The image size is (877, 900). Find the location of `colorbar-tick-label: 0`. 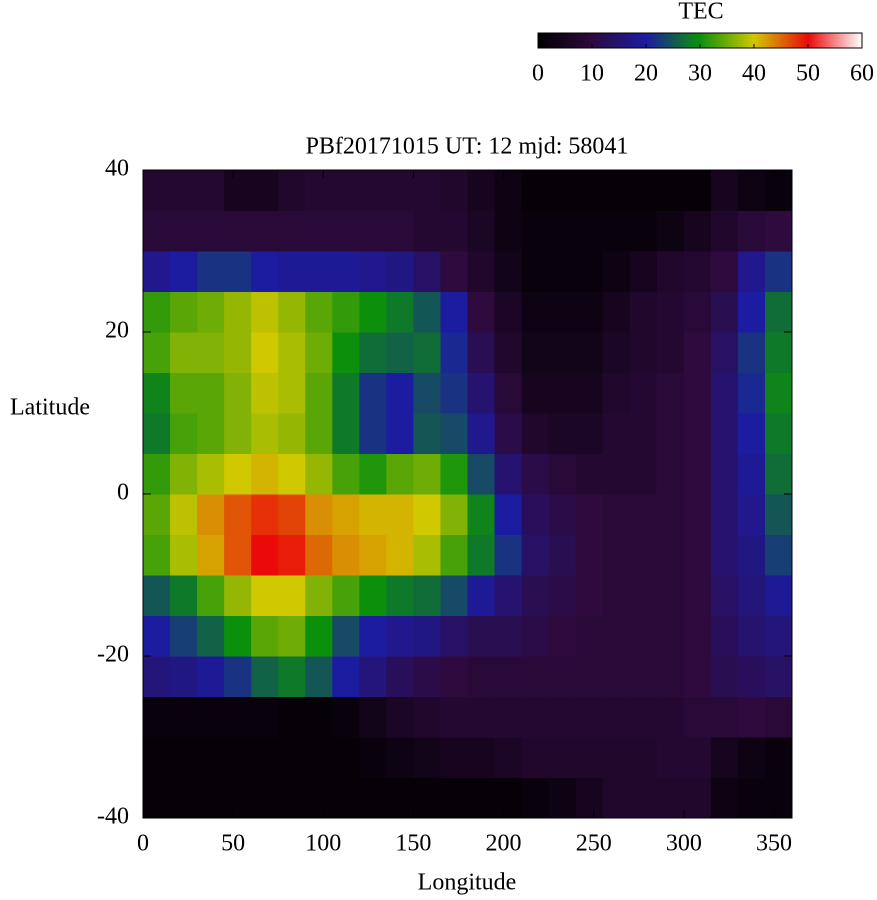

colorbar-tick-label: 0 is located at coordinates (538, 74).